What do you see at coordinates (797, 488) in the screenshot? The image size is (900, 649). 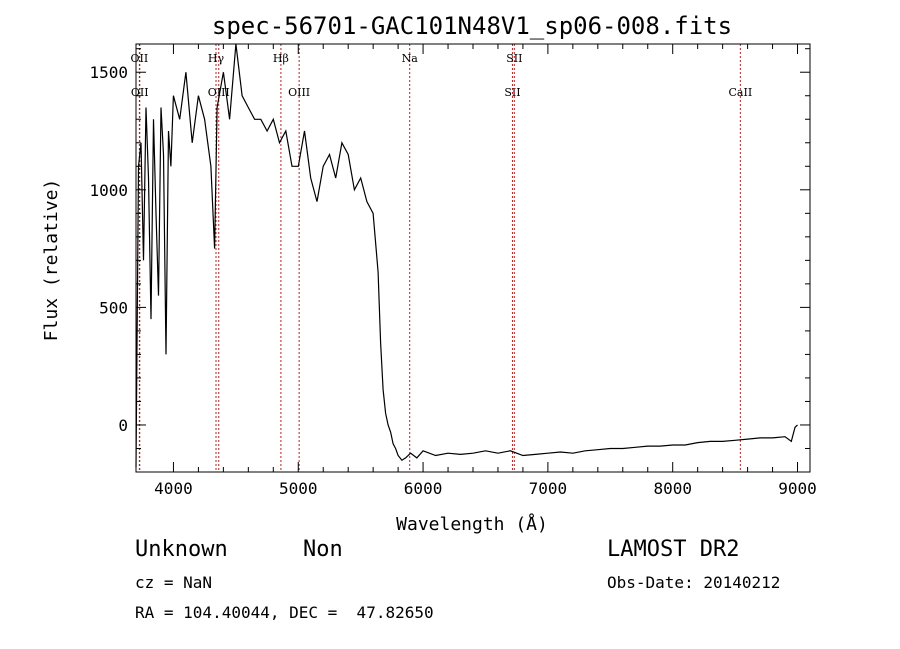 I see `x-tick-label: 9000` at bounding box center [797, 488].